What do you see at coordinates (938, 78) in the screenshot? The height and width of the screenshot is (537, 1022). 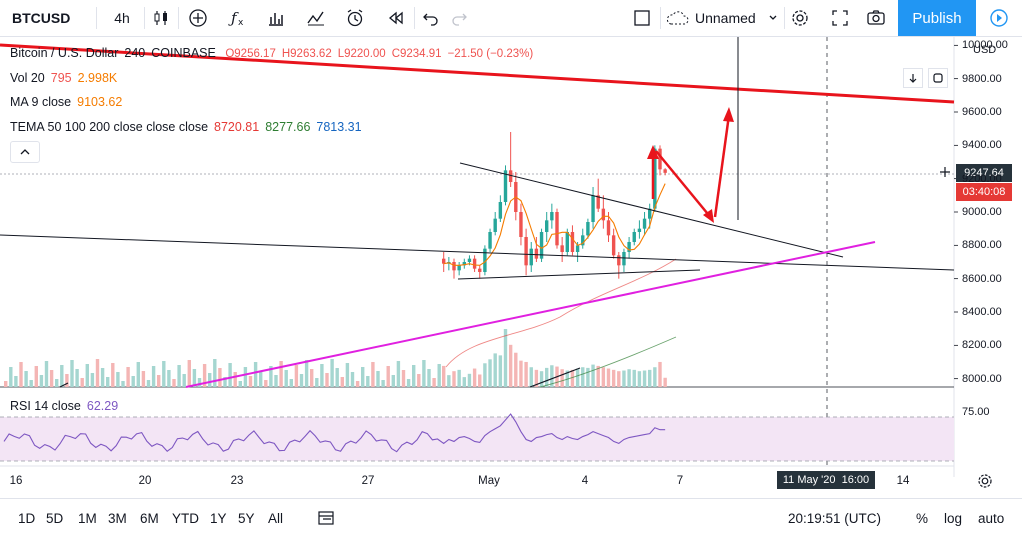 I see `reset-scale-button` at bounding box center [938, 78].